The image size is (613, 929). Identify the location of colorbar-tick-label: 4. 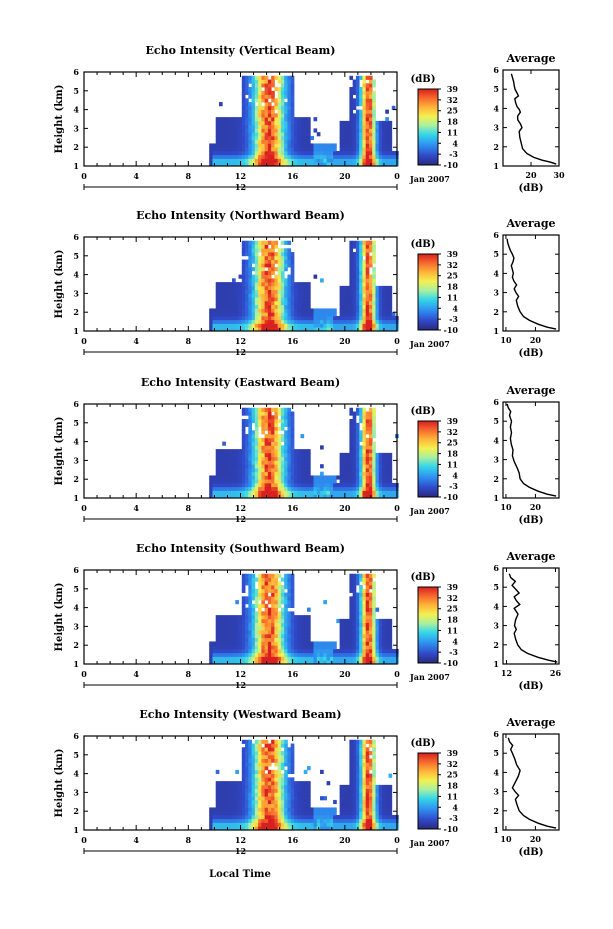
(455, 308).